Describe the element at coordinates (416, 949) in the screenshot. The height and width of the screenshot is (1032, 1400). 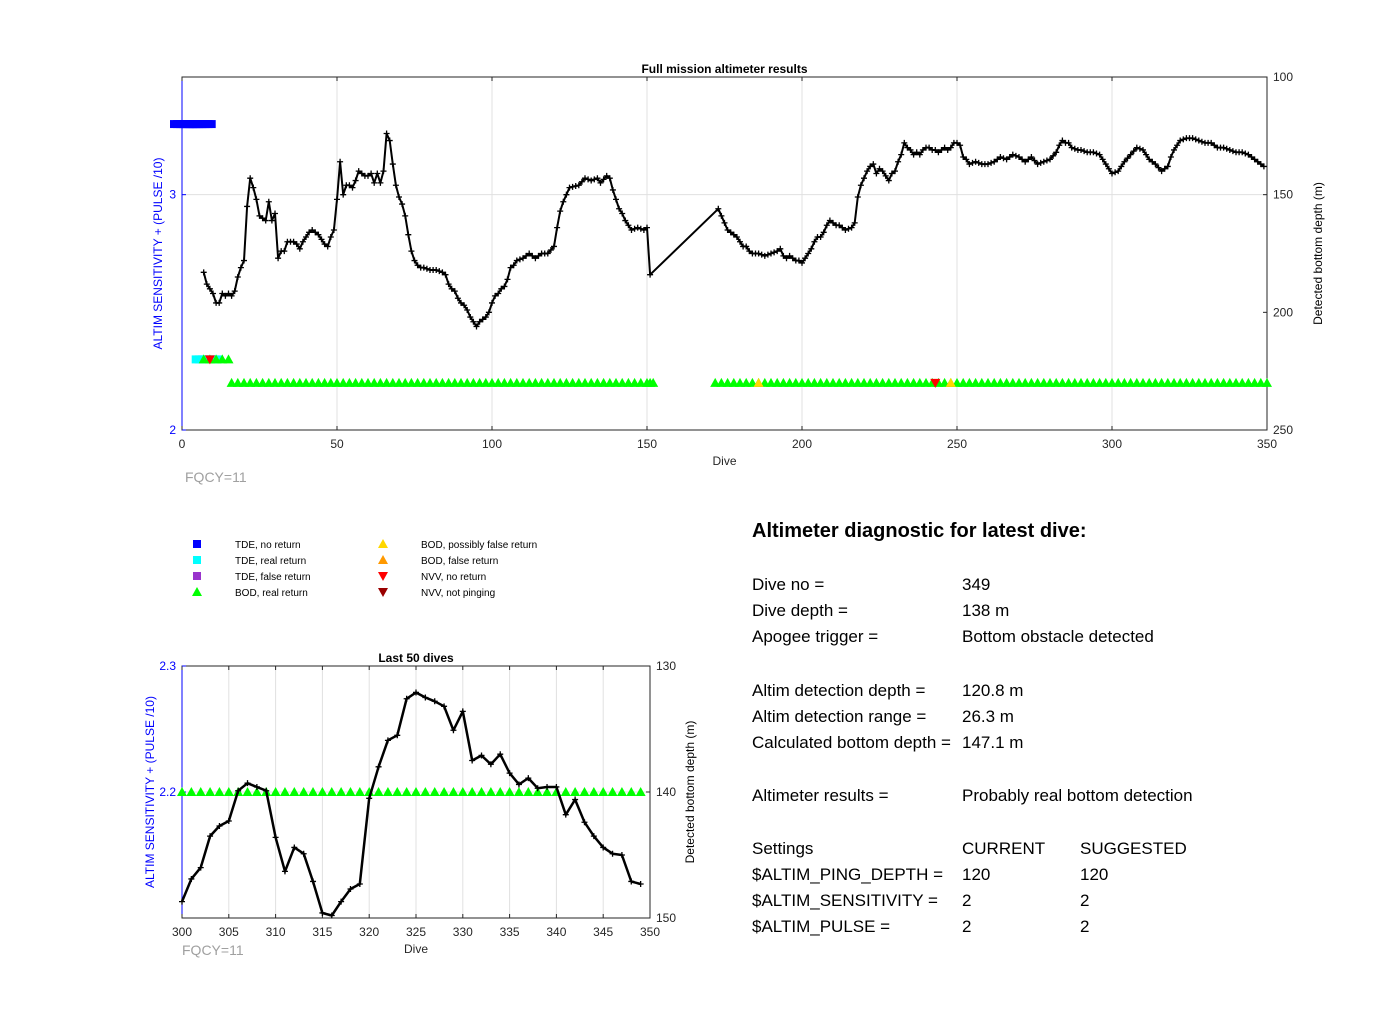
I see `x-axis-label: Dive` at that location.